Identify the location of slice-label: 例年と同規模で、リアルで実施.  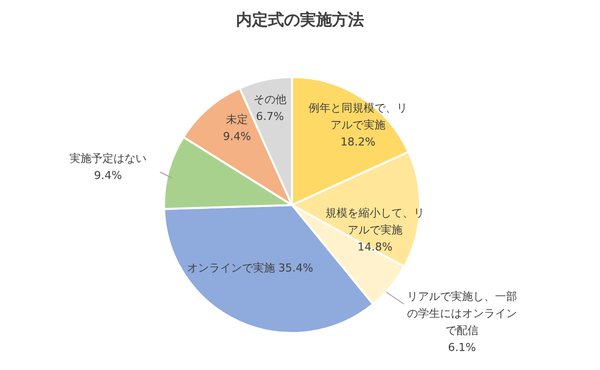
(358, 117).